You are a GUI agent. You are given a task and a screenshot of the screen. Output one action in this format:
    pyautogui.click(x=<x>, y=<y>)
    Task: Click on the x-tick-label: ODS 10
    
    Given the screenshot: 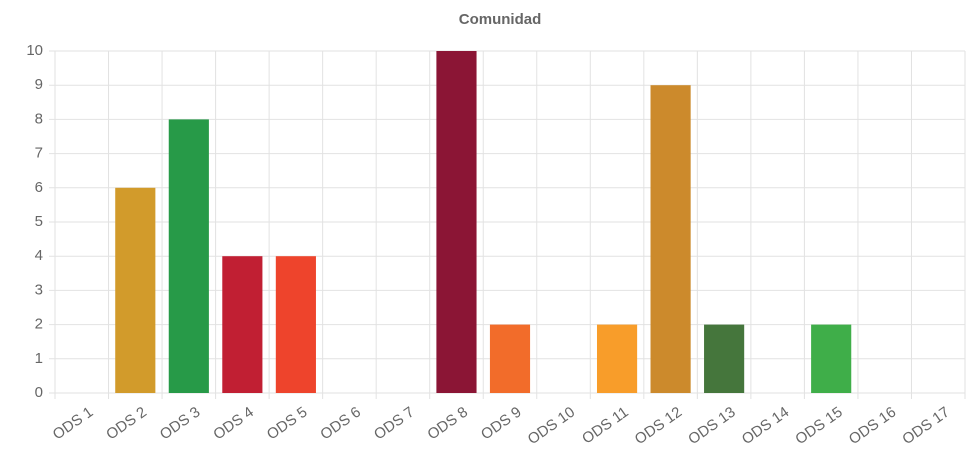 What is the action you would take?
    pyautogui.click(x=551, y=426)
    